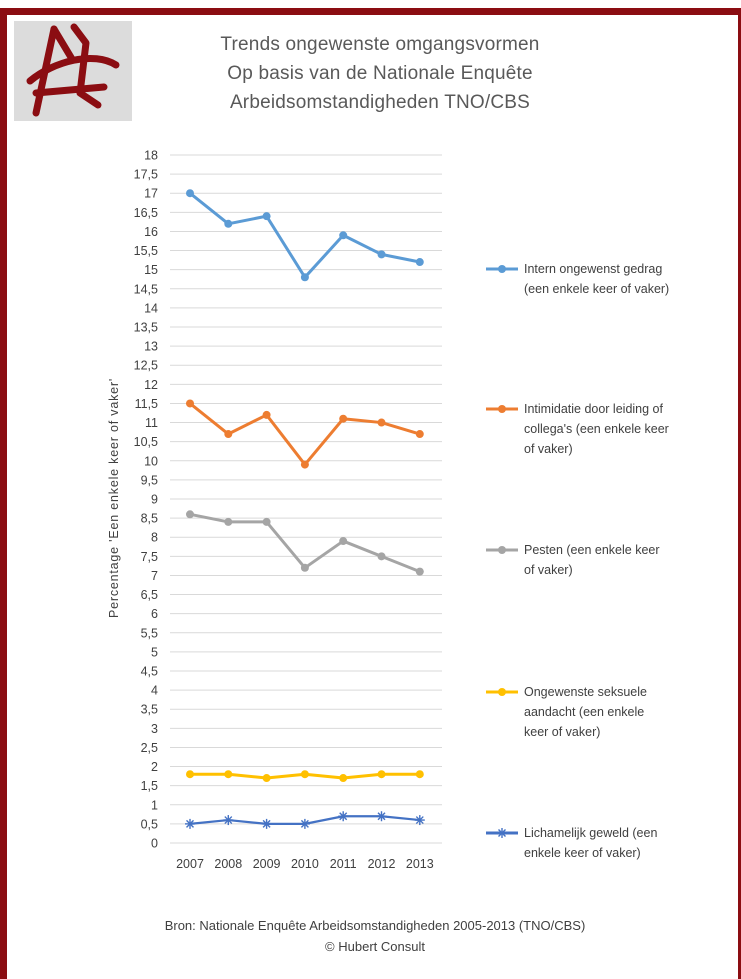 The height and width of the screenshot is (979, 741). Describe the element at coordinates (592, 550) in the screenshot. I see `legend-entry-line: Pesten (een enkele keer` at that location.